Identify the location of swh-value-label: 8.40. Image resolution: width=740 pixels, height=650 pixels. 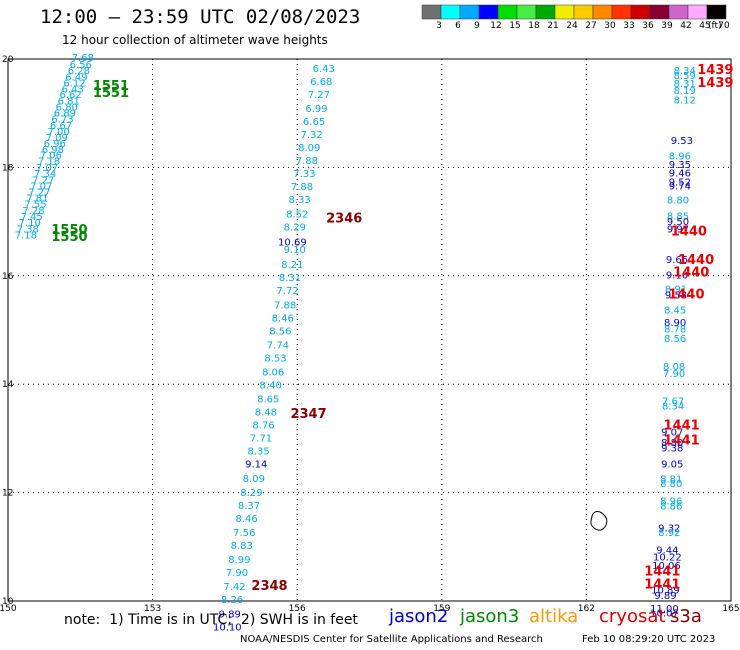
(271, 386).